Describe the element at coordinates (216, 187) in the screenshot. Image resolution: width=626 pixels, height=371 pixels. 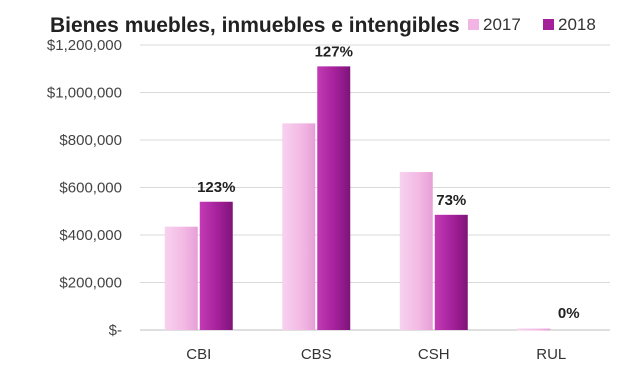
I see `data-label: 123%` at that location.